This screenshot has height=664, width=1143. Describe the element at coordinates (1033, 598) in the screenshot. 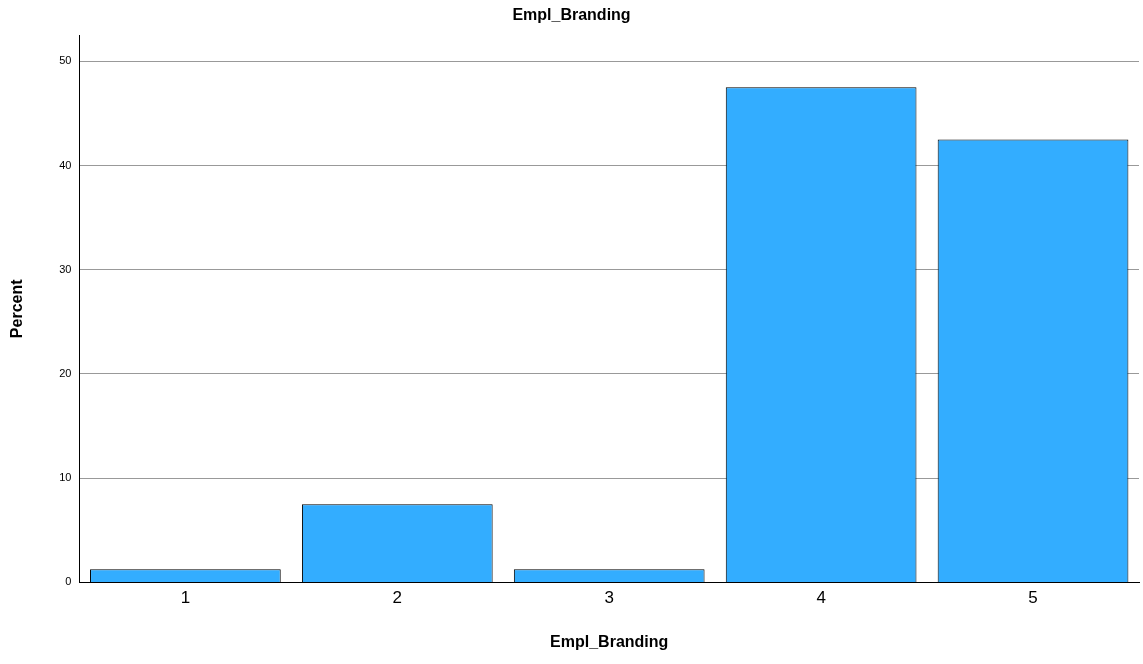

I see `x-tick-label: 5` at that location.